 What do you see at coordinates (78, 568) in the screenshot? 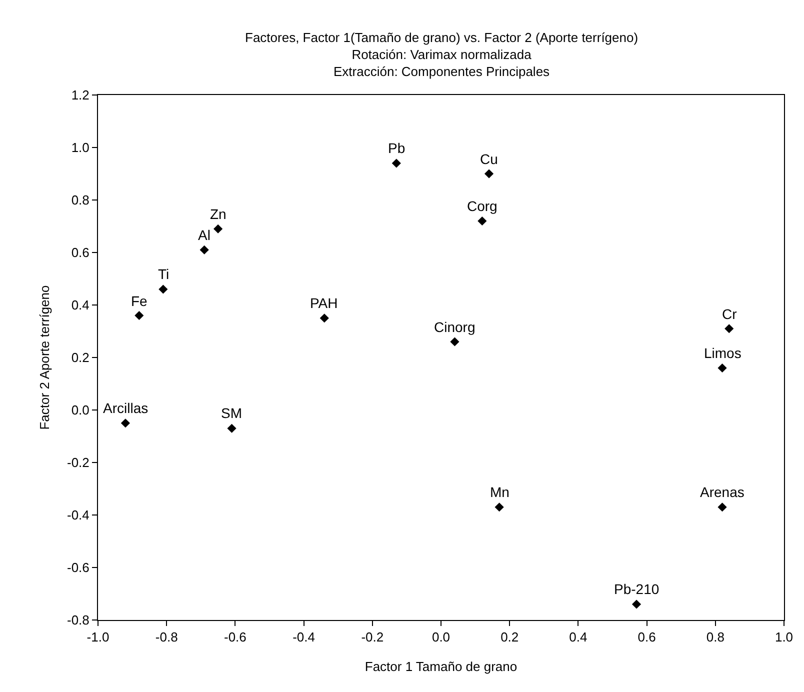
I see `y-tick-label: -0.6` at bounding box center [78, 568].